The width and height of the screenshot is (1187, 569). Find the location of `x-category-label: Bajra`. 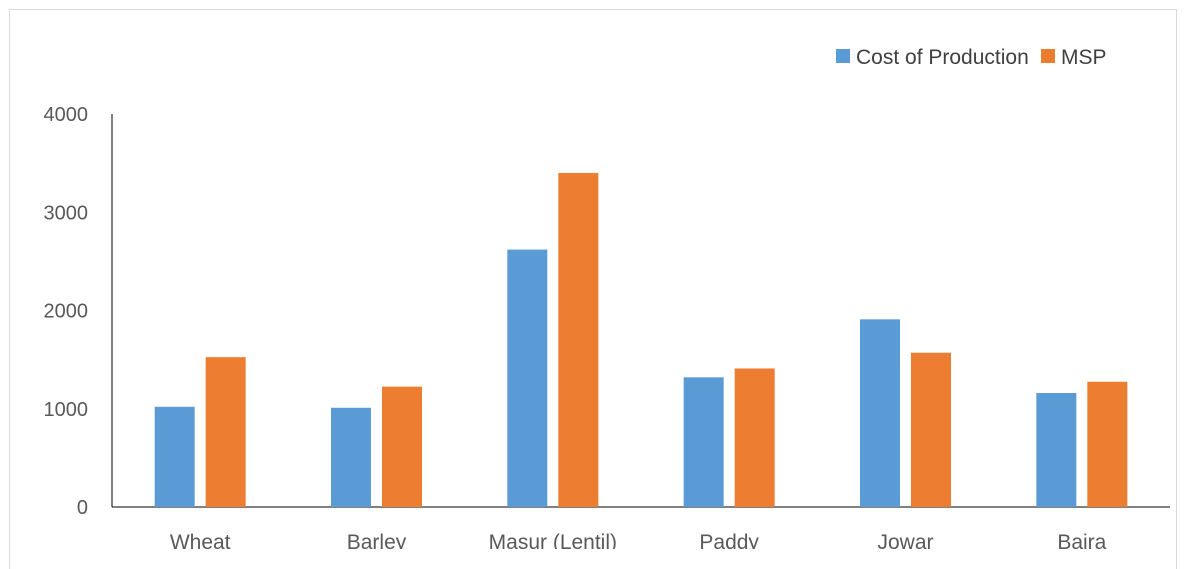

x-category-label: Bajra is located at coordinates (1081, 540).